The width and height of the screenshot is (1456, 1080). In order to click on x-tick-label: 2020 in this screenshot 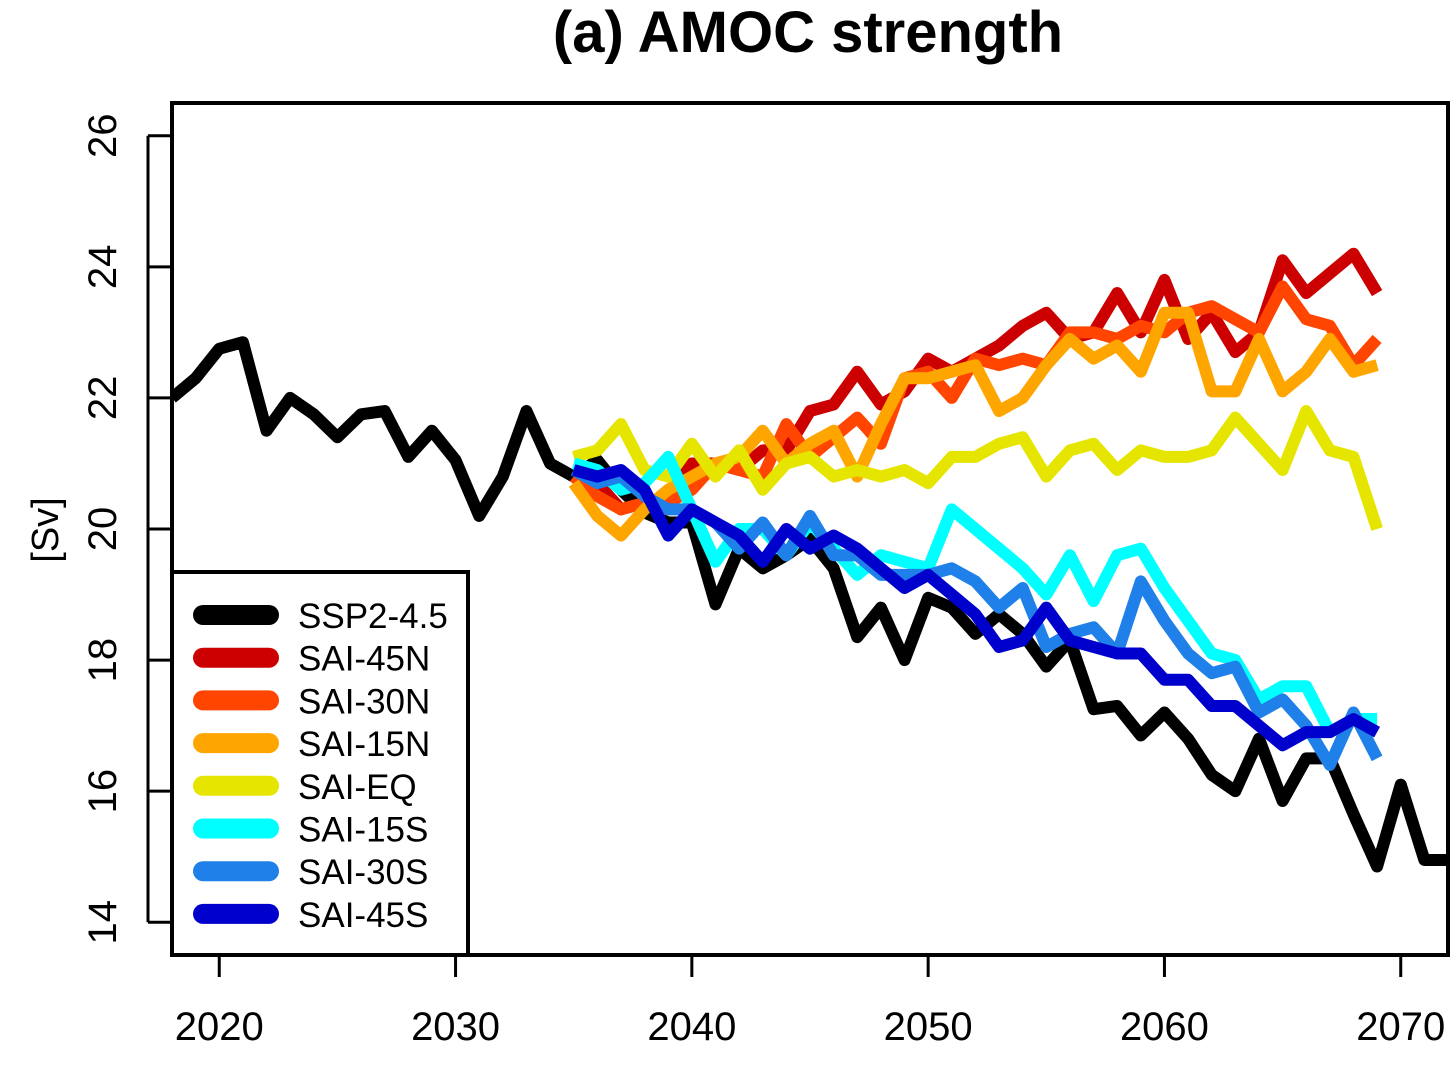, I will do `click(219, 1027)`.